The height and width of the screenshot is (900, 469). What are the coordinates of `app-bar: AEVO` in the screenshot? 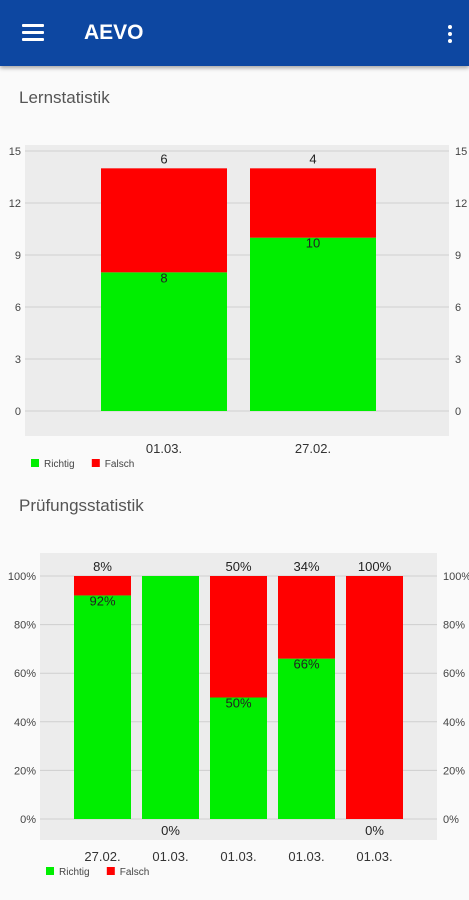 It's located at (234, 33).